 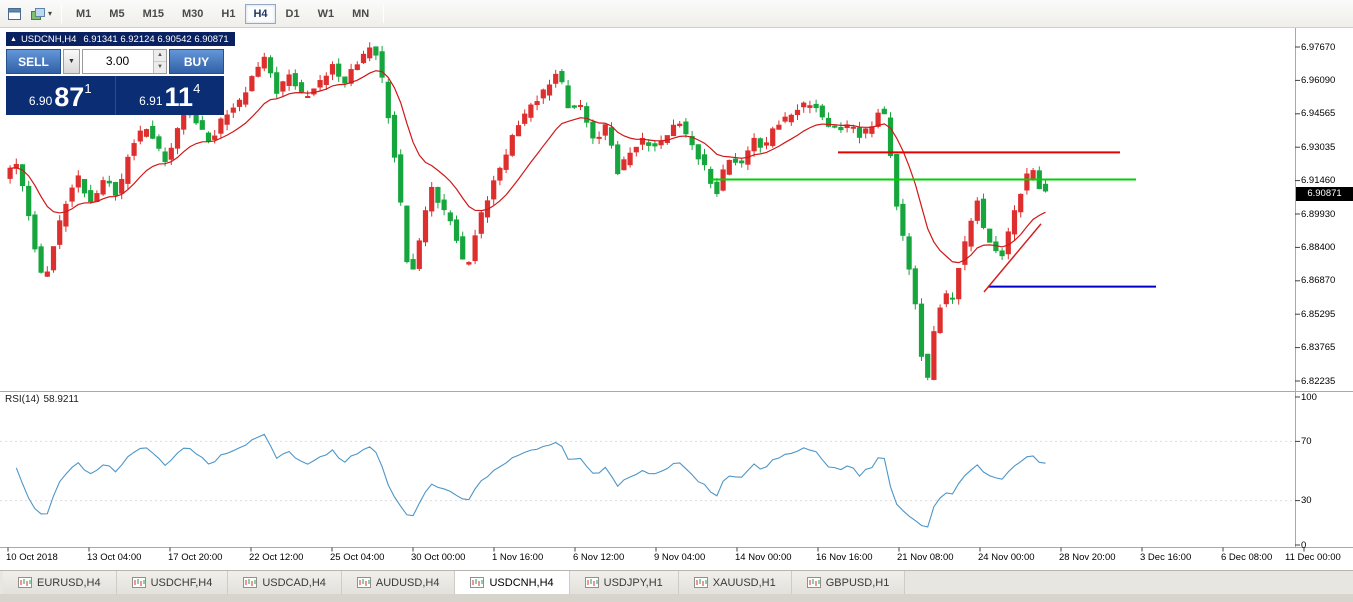 What do you see at coordinates (228, 13) in the screenshot?
I see `timeframe-h1-button: H1` at bounding box center [228, 13].